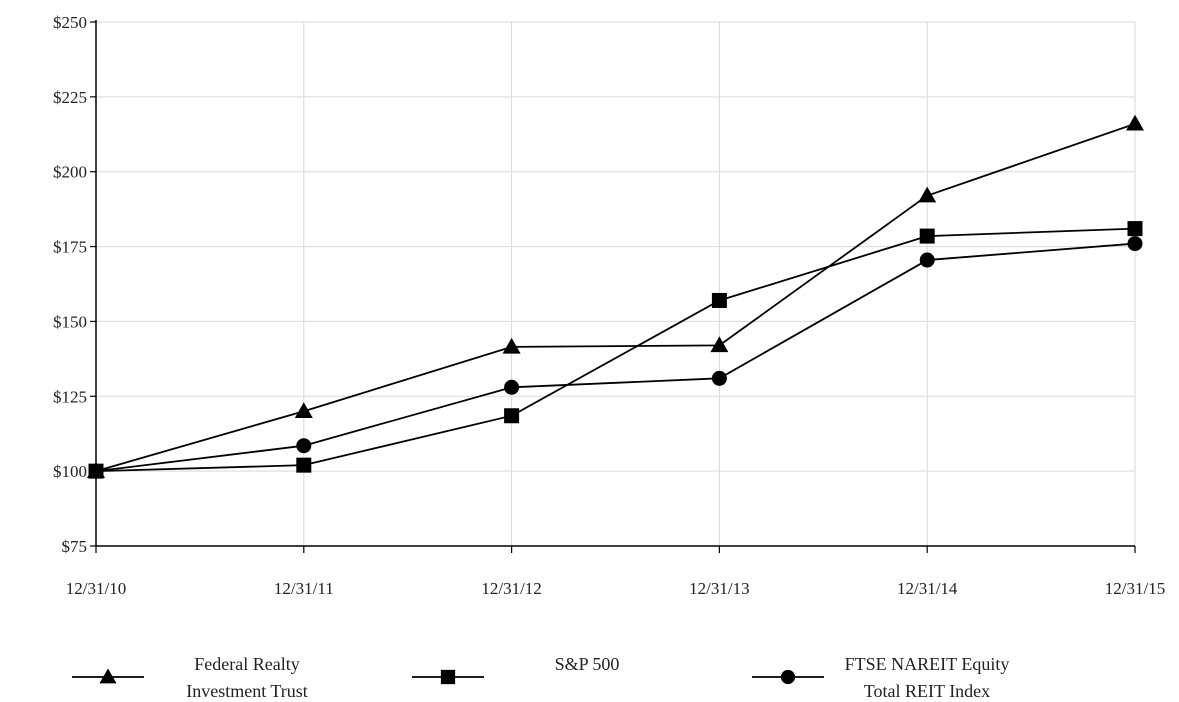 This screenshot has width=1179, height=702. What do you see at coordinates (70, 172) in the screenshot?
I see `y-tick-label: $200` at bounding box center [70, 172].